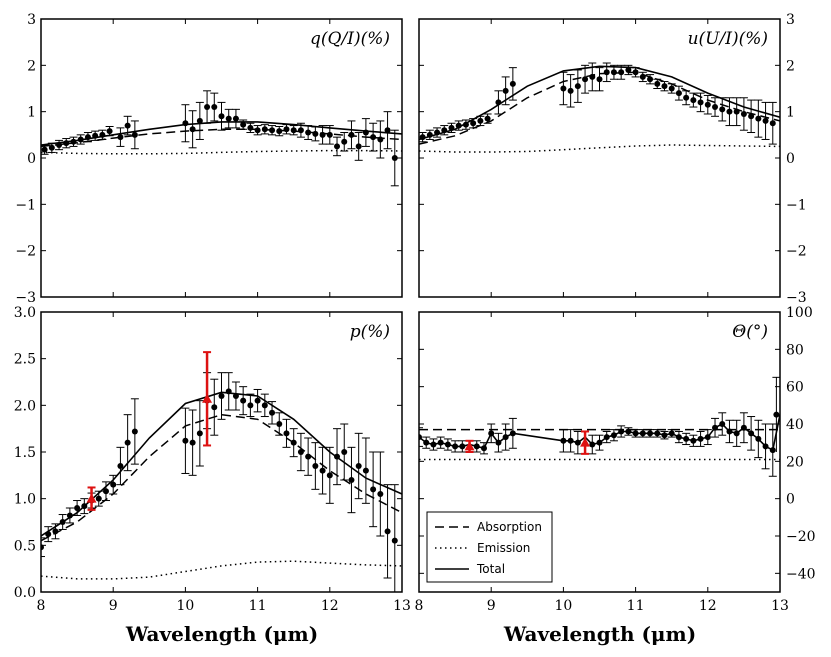  What do you see at coordinates (469, 446) in the screenshot?
I see `highlight-point` at bounding box center [469, 446].